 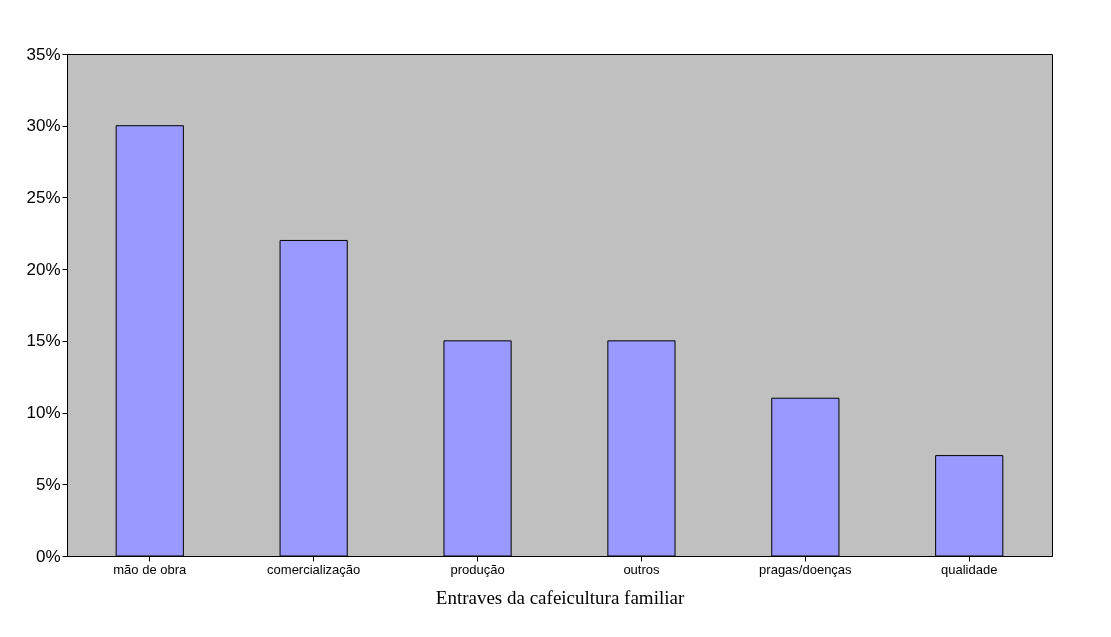 What do you see at coordinates (642, 569) in the screenshot?
I see `x-tick-label: outros` at bounding box center [642, 569].